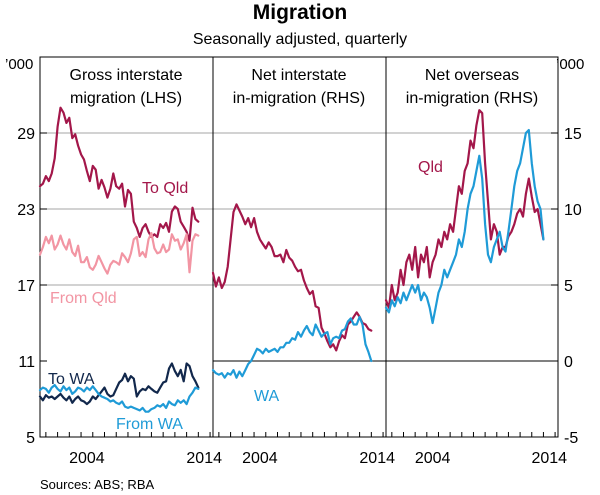 The image size is (600, 495). I want to click on left-tick-label-23: 23, so click(26, 210).